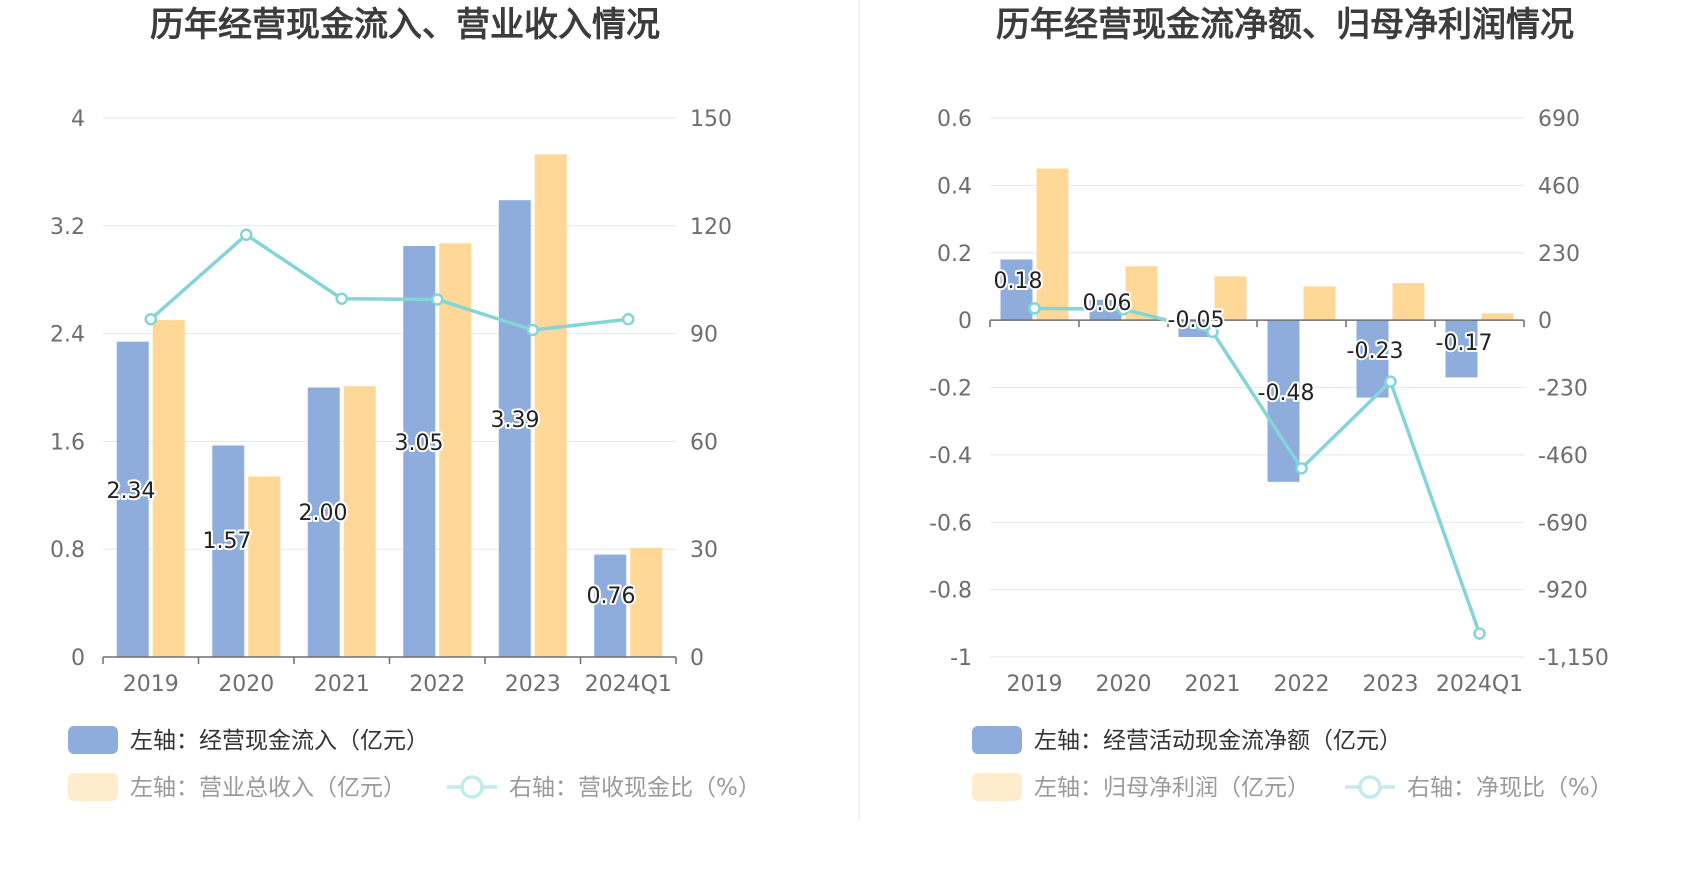  What do you see at coordinates (1573, 658) in the screenshot?
I see `y-right-tick-label: -1,150` at bounding box center [1573, 658].